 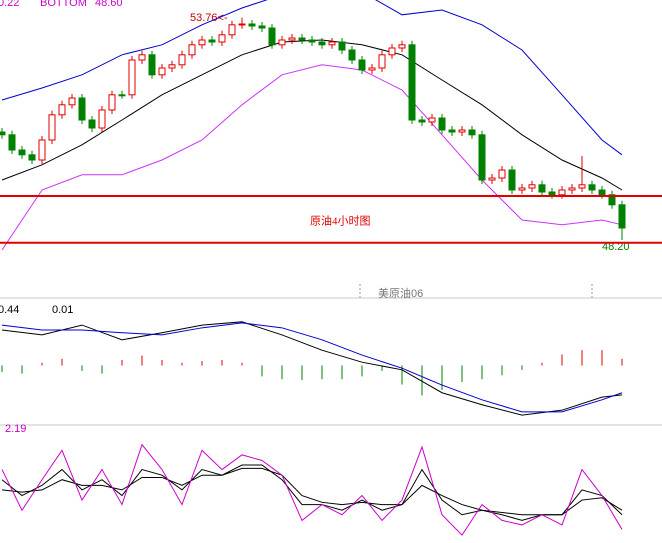 I want to click on indicator-value: 48.60, so click(x=109, y=4).